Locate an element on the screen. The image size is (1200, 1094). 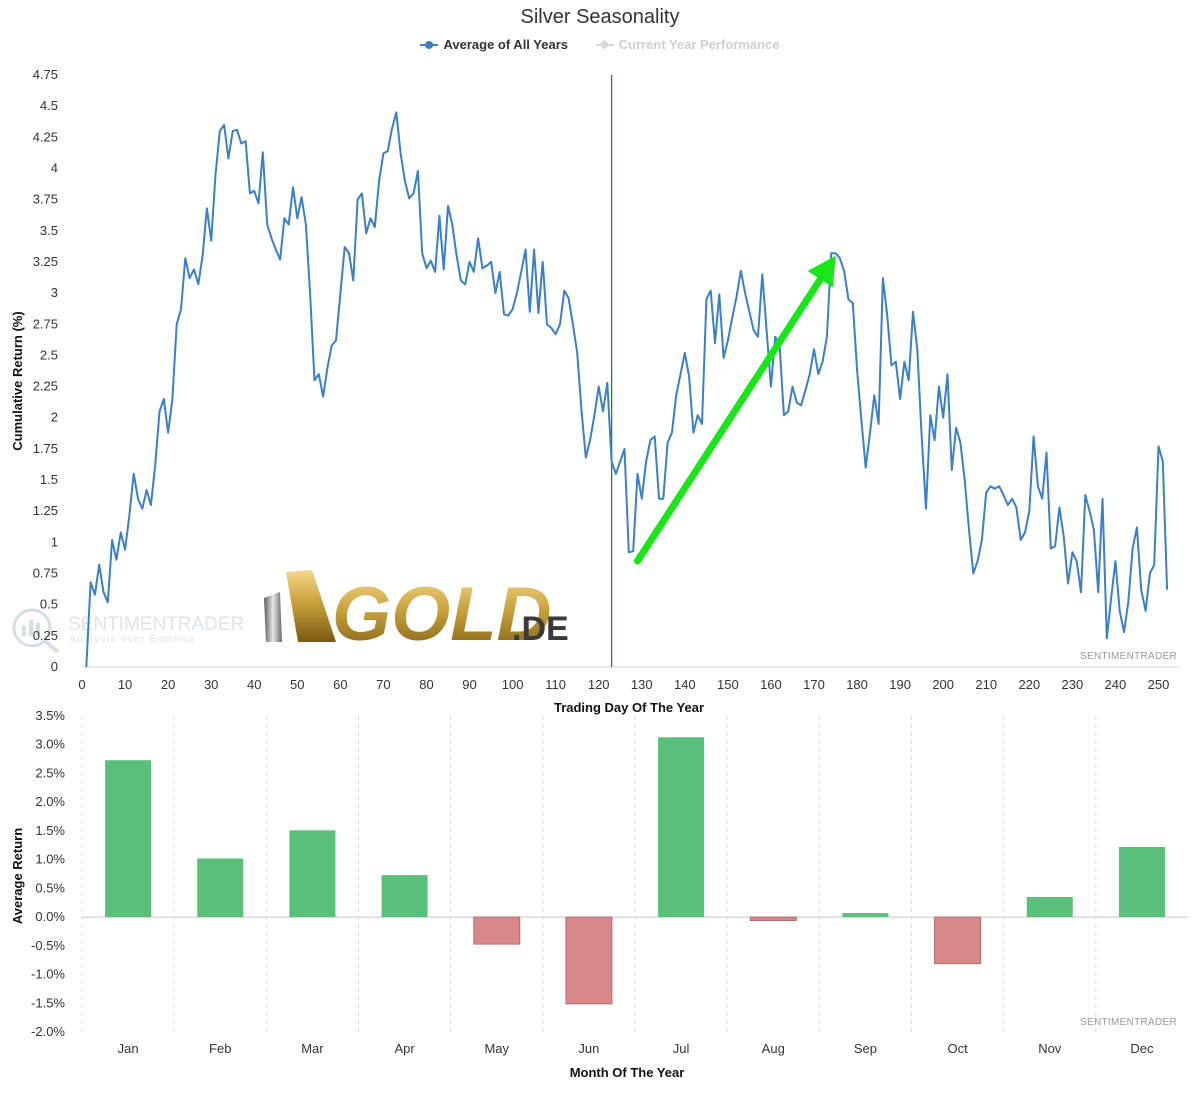
sentimentrader-tagline: Analysis over Emotion is located at coordinates (132, 639).